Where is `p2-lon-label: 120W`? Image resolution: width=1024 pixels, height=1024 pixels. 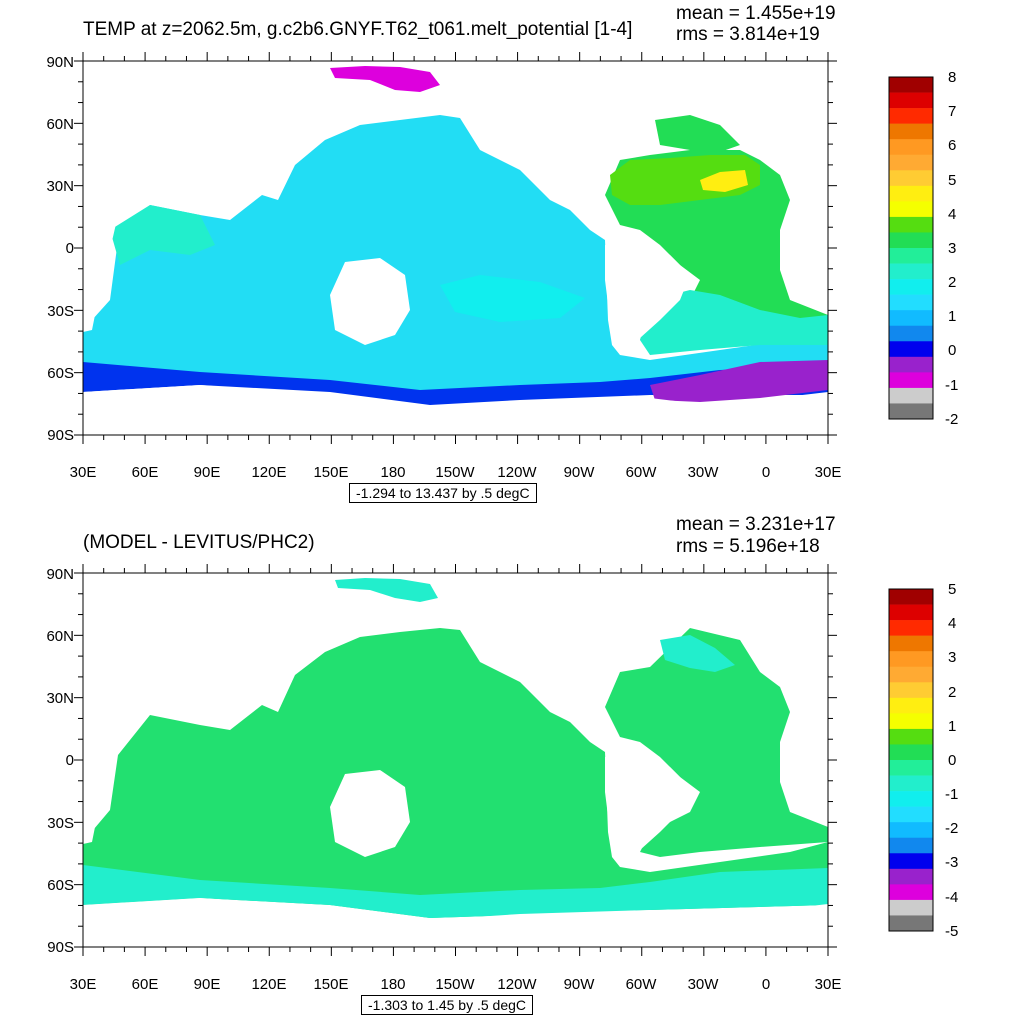 p2-lon-label: 120W is located at coordinates (517, 984).